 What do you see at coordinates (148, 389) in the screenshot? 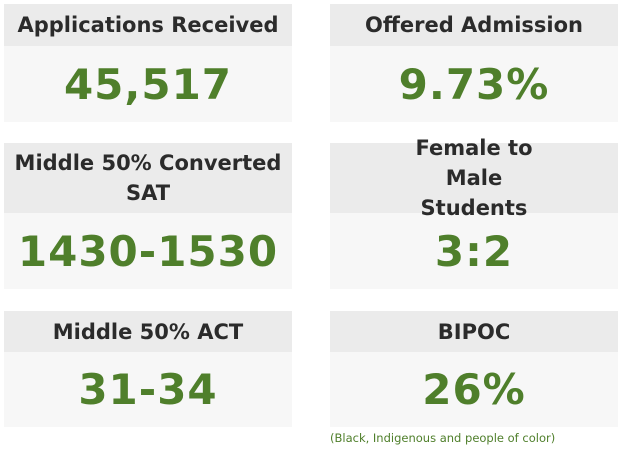
I see `stat-value: 31-34` at bounding box center [148, 389].